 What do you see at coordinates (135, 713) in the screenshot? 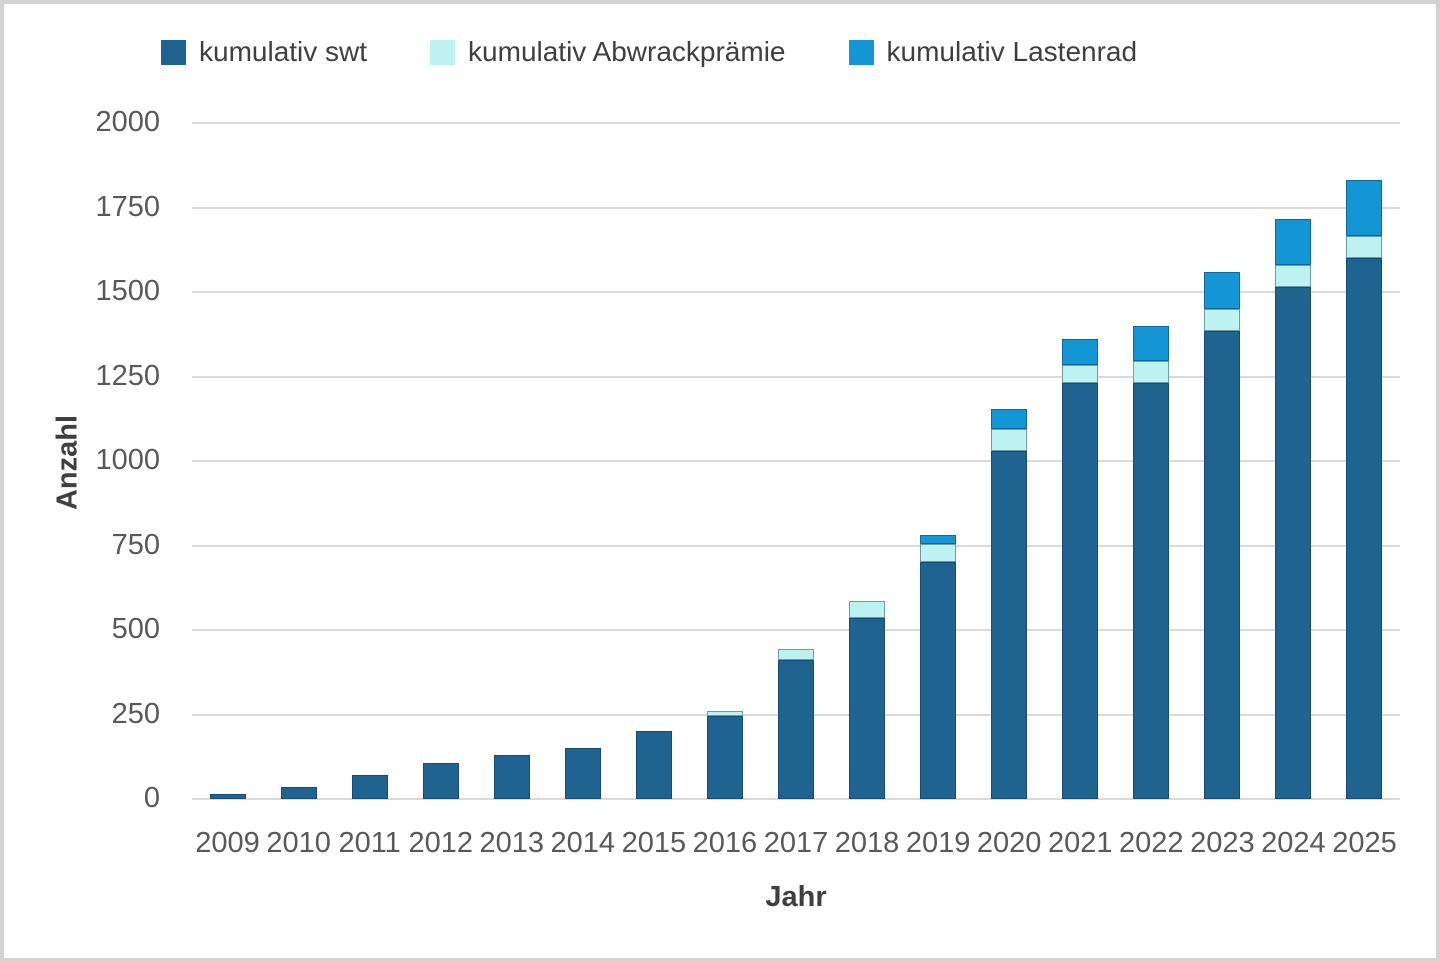
I see `y-tick-label-250: 250` at bounding box center [135, 713].